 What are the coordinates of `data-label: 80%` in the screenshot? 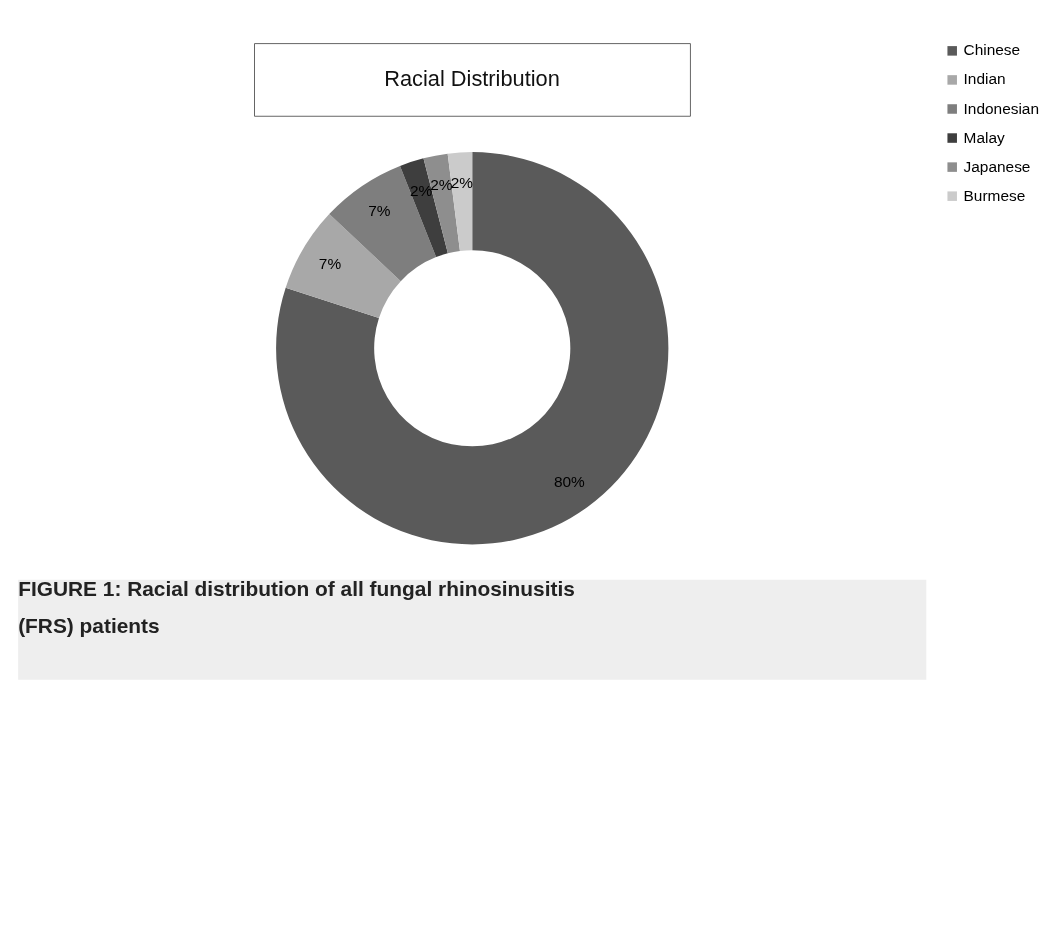 It's located at (569, 481).